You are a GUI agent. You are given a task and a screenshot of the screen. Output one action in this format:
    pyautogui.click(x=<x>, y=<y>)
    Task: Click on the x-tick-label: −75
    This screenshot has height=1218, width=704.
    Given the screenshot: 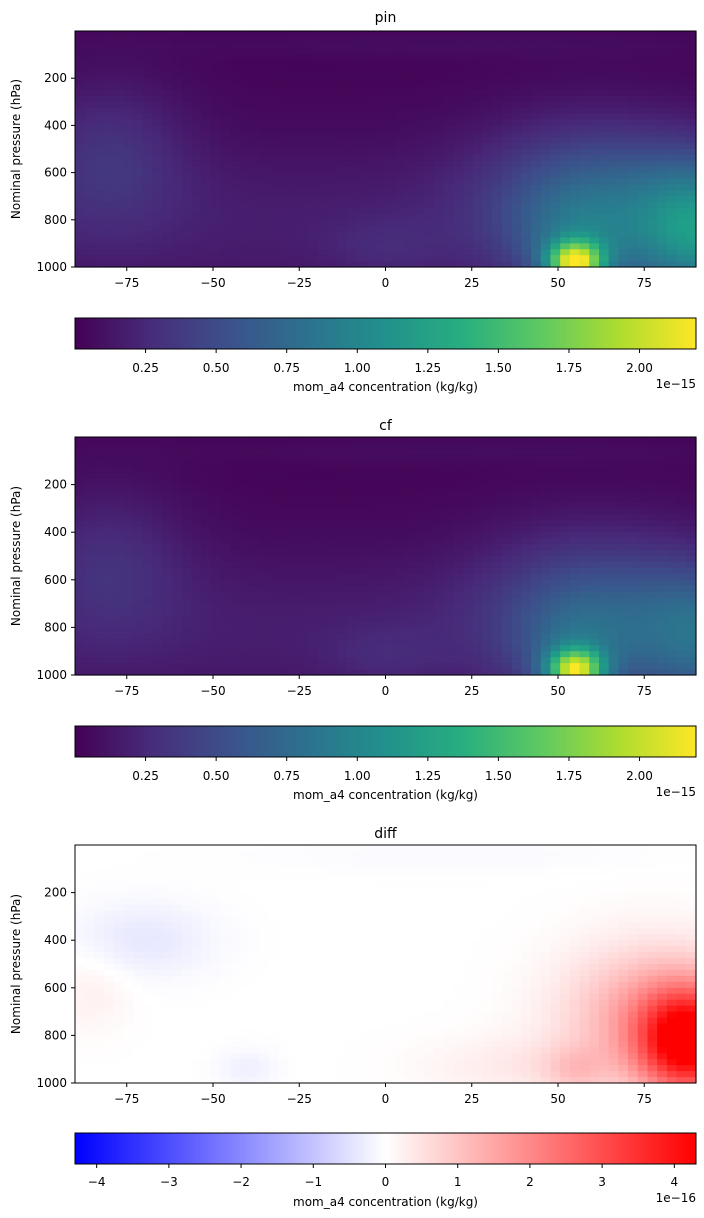 What is the action you would take?
    pyautogui.click(x=126, y=283)
    